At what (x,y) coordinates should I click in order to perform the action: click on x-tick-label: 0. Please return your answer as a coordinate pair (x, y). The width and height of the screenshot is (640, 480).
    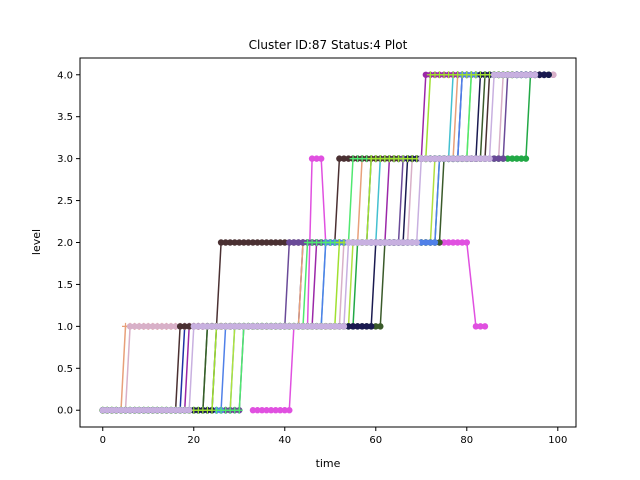
    Looking at the image, I should click on (103, 440).